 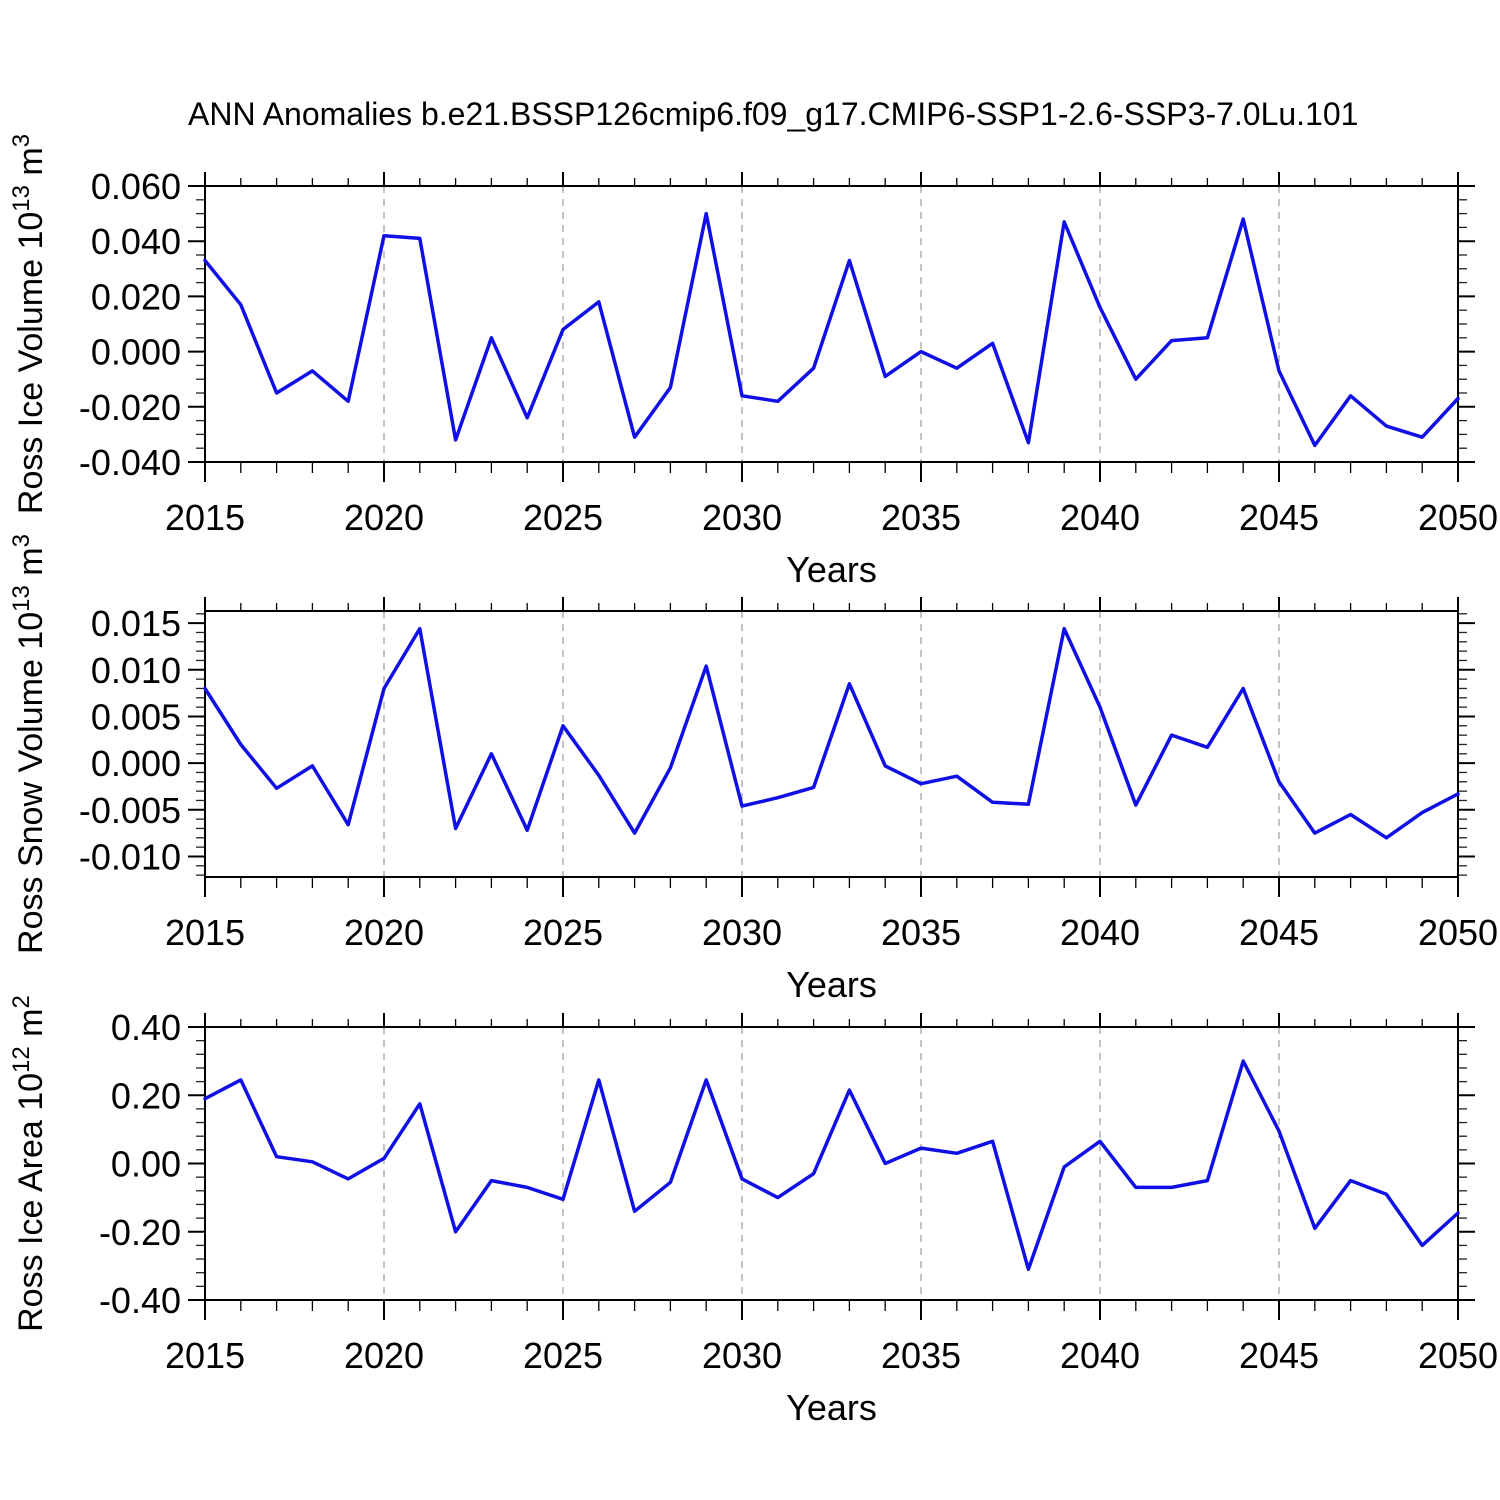 I want to click on y-tick-label: 0.20, so click(x=146, y=1095).